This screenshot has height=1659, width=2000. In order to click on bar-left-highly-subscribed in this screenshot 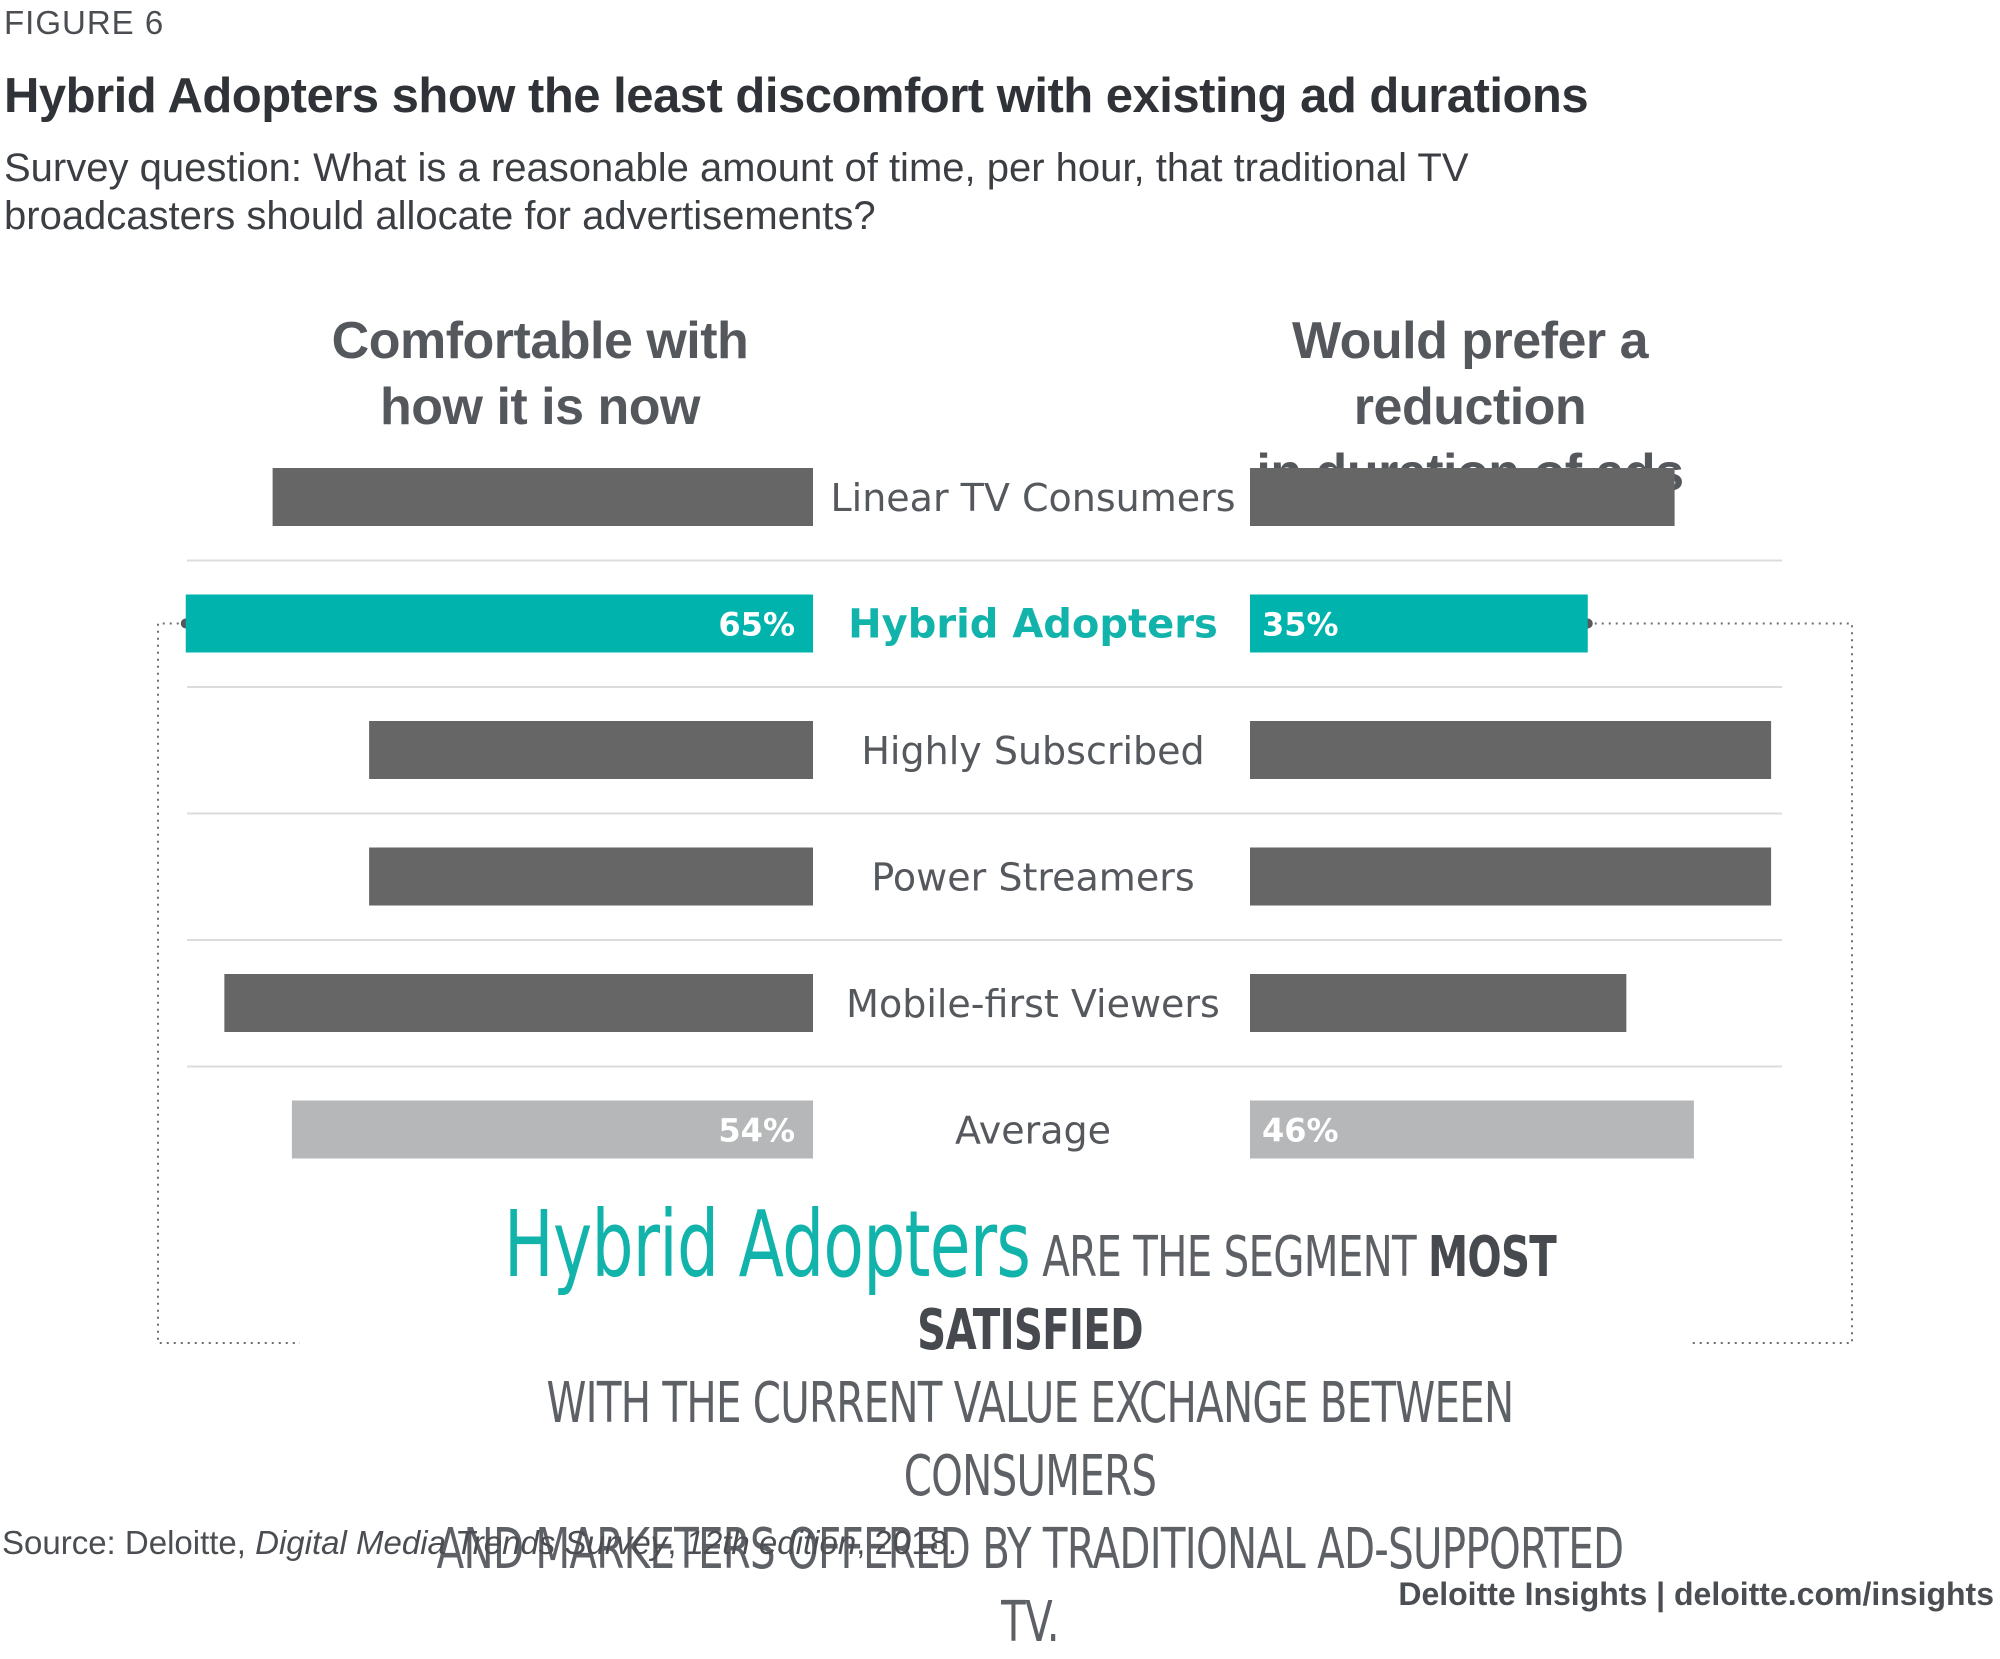, I will do `click(591, 750)`.